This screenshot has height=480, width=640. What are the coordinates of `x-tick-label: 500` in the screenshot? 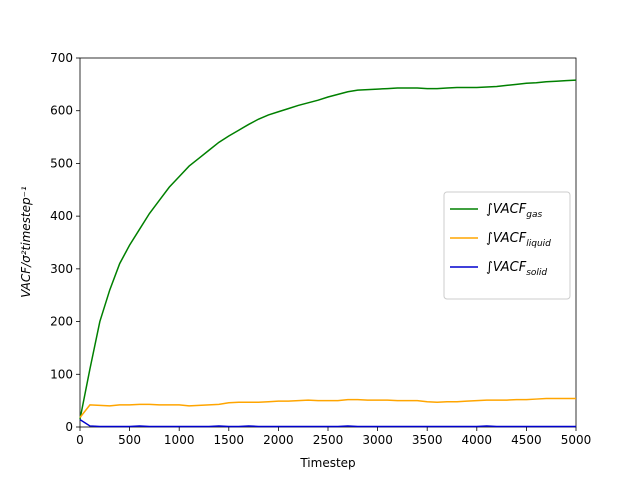 It's located at (129, 440).